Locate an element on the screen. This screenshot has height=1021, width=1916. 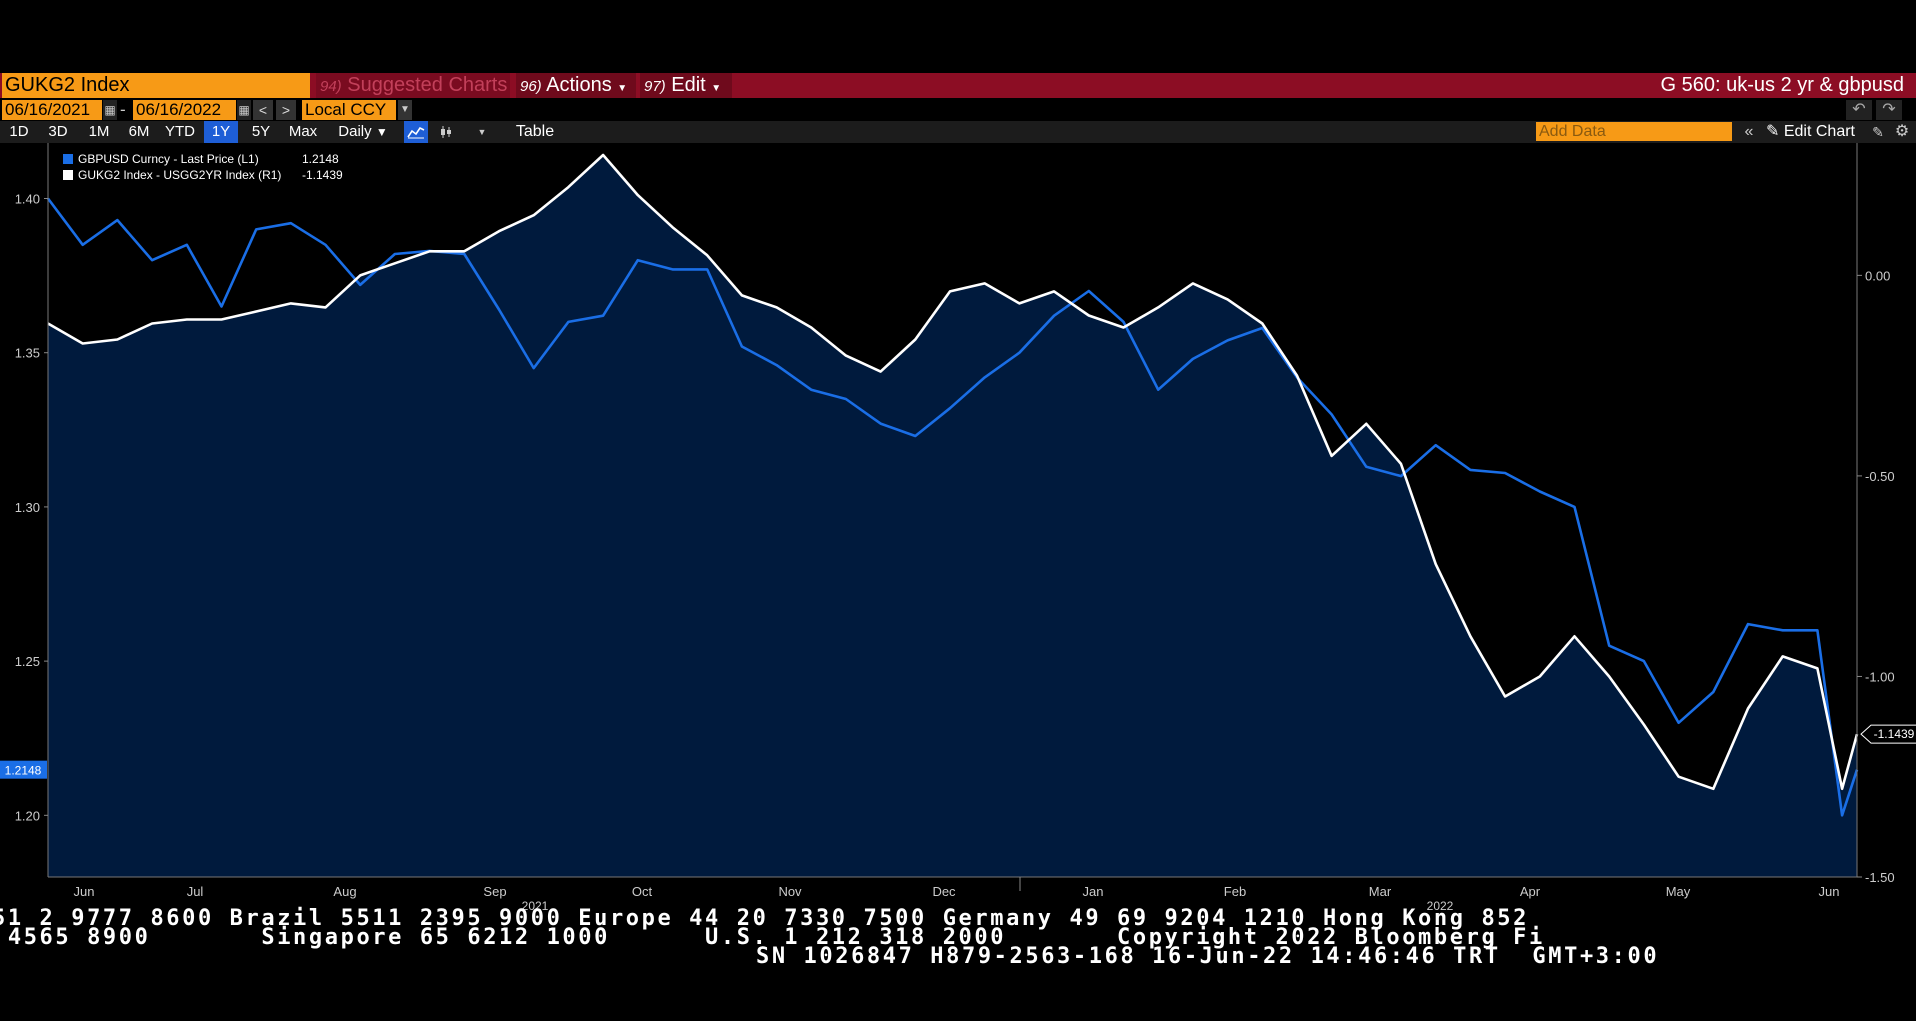
range-button-1y: 1Y is located at coordinates (221, 132).